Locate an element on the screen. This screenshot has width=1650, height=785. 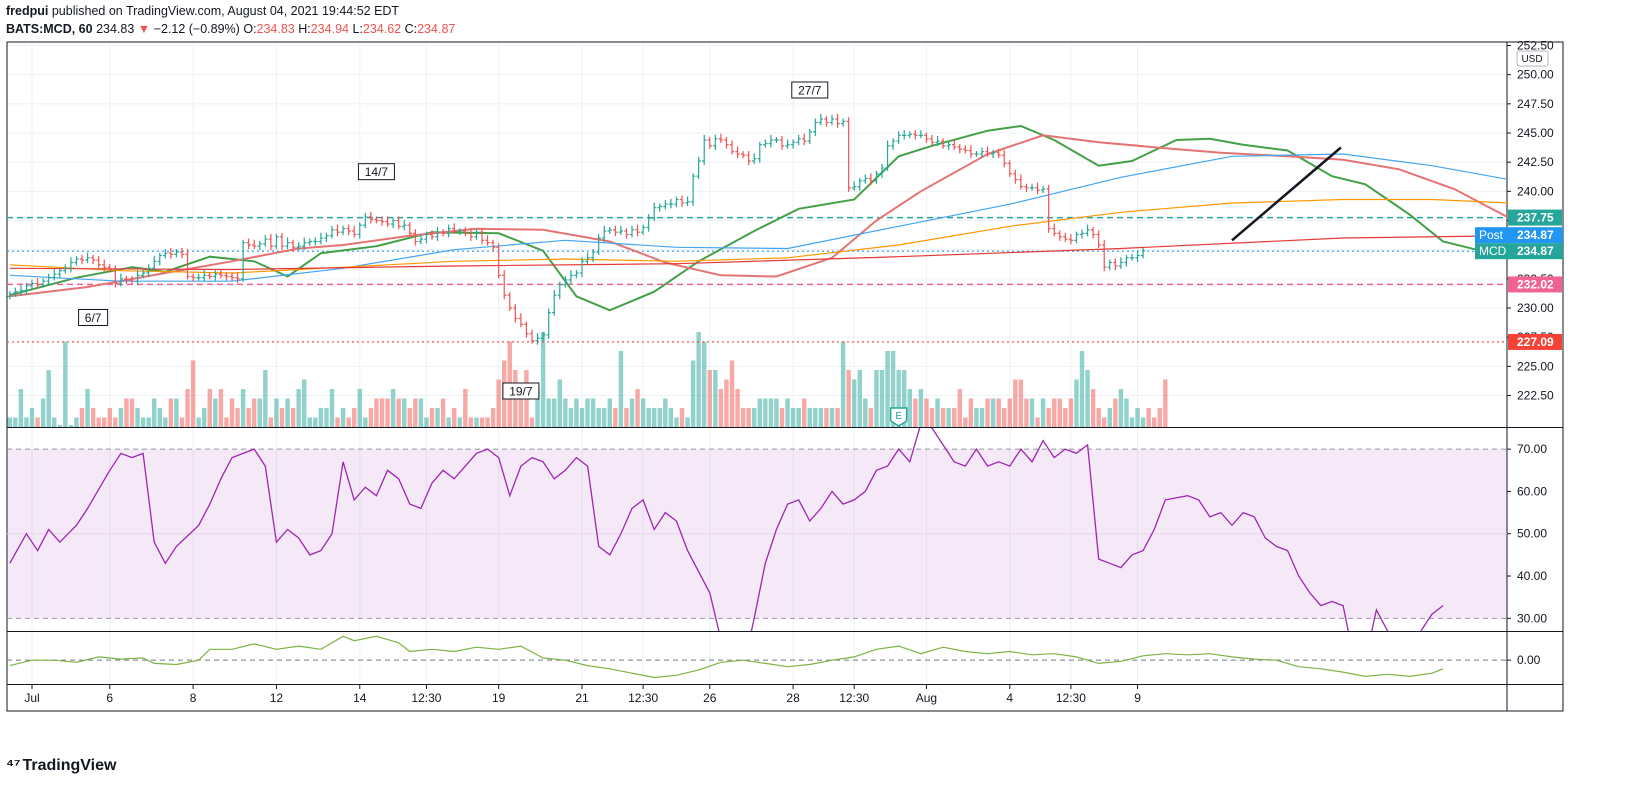
time-tick-label: 12:30 is located at coordinates (426, 698).